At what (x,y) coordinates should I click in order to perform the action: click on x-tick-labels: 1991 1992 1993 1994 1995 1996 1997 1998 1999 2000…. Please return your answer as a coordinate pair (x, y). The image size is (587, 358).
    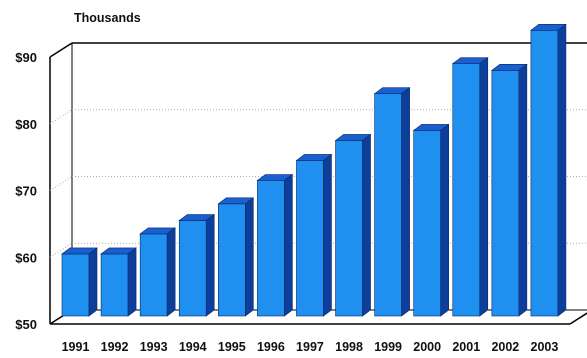
    Looking at the image, I should click on (310, 347).